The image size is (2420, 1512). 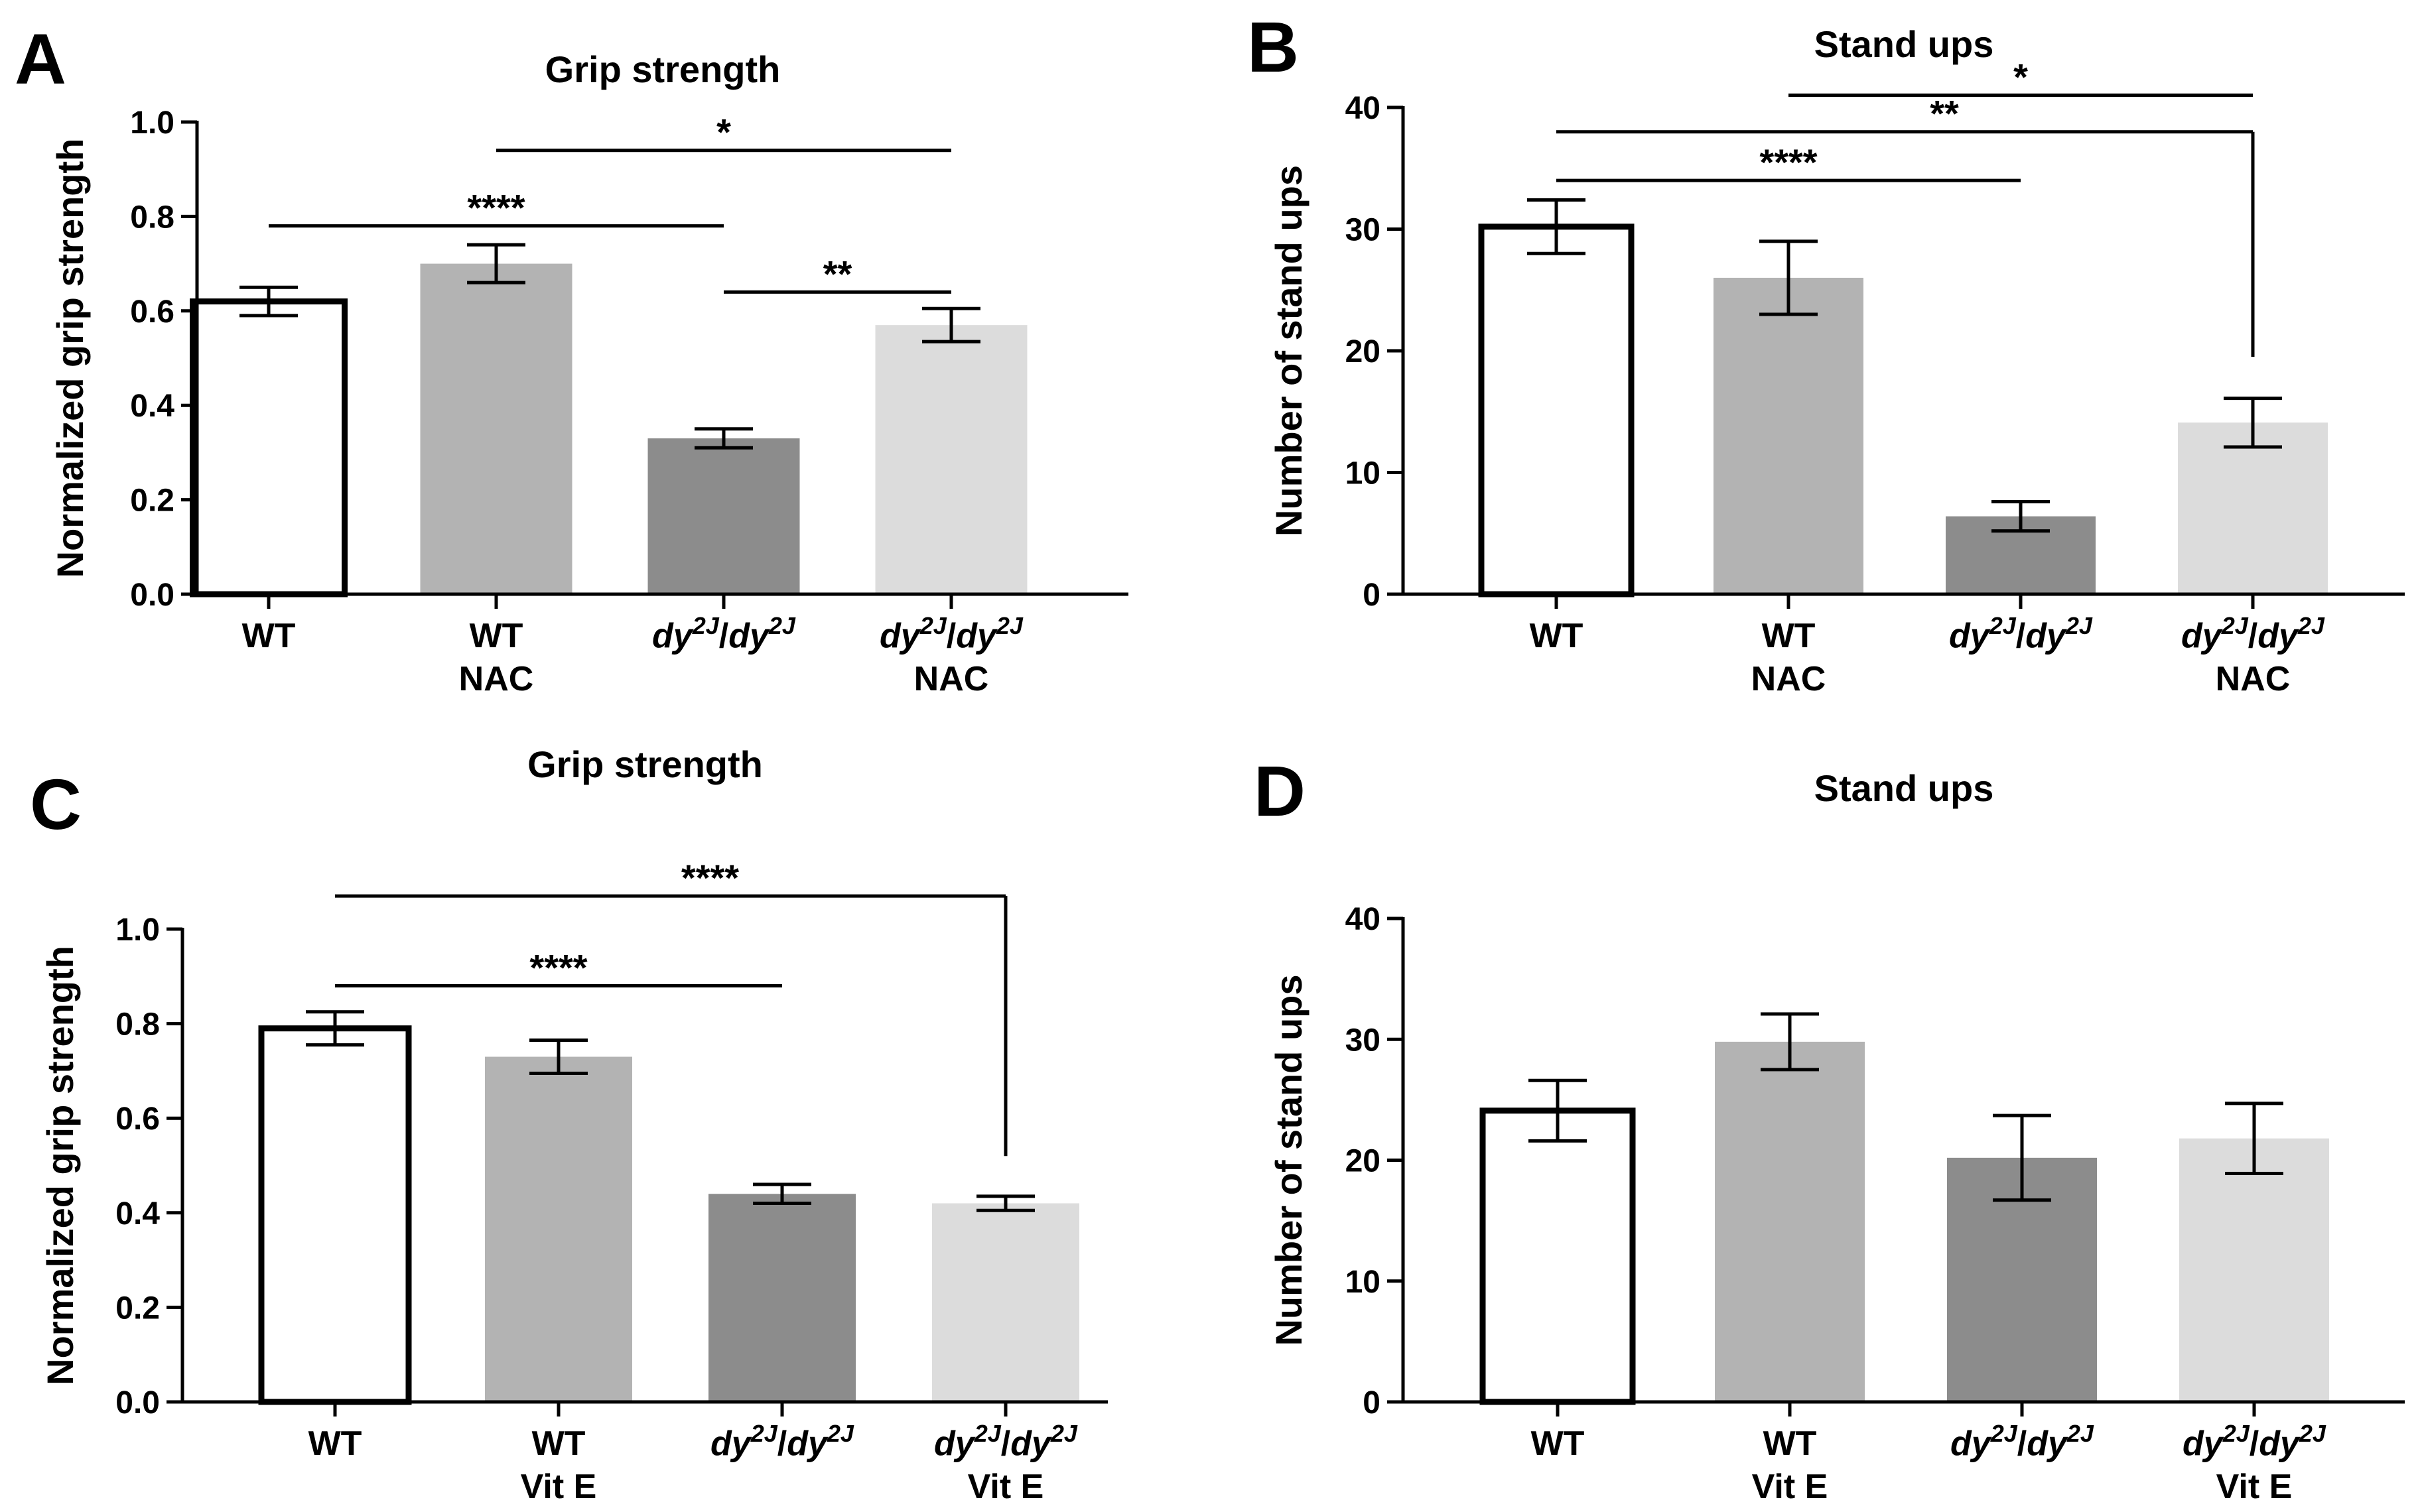 What do you see at coordinates (1006, 1487) in the screenshot?
I see `x-tick-label-line2: Vit E` at bounding box center [1006, 1487].